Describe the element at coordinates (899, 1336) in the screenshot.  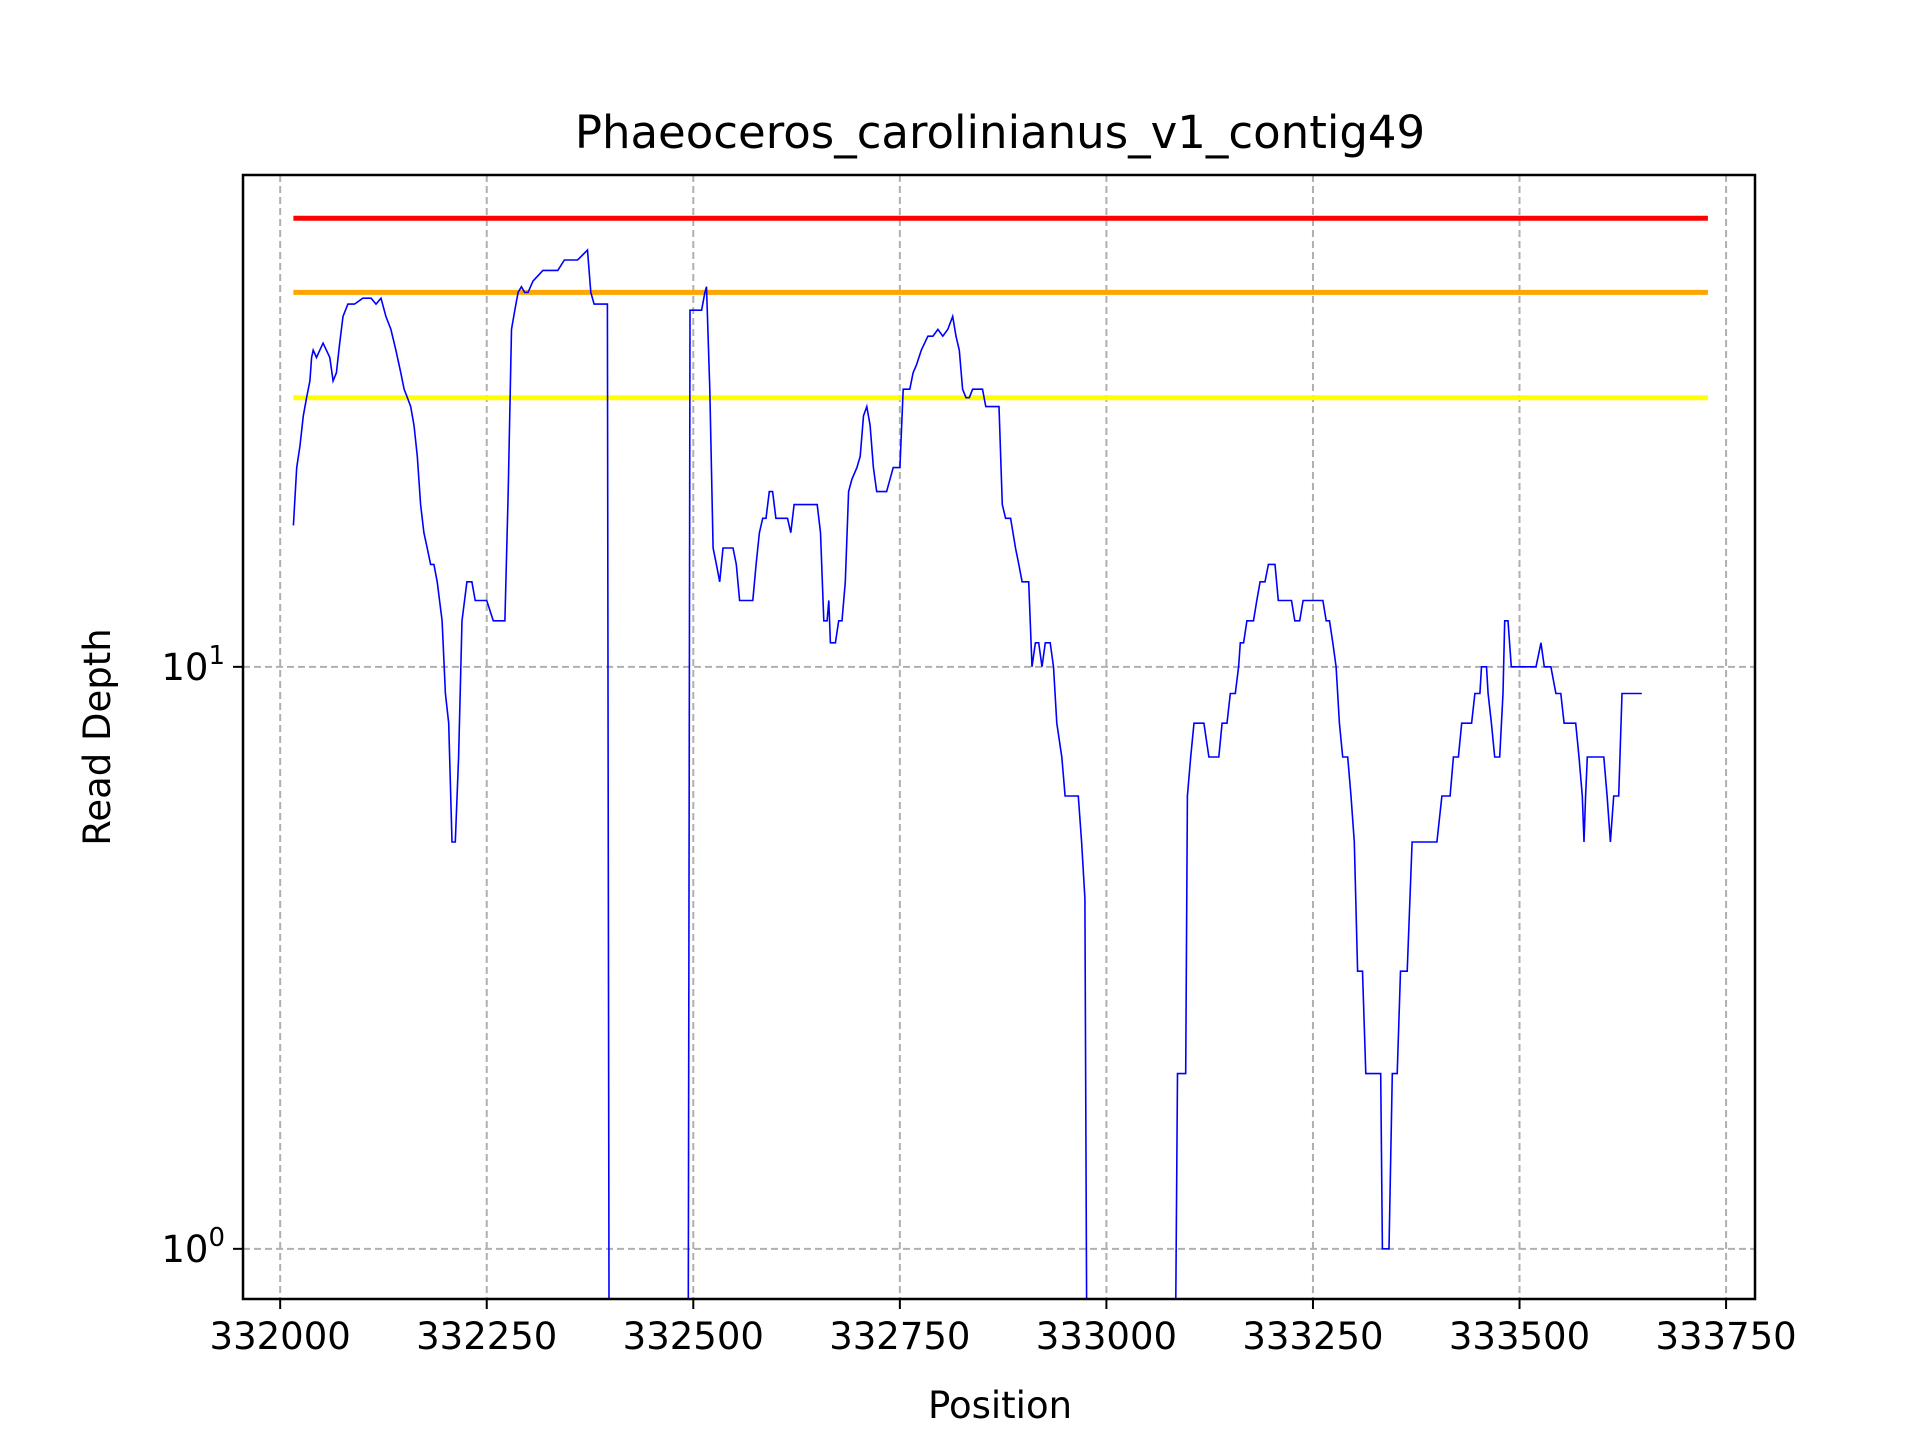
I see `x-tick-label: 332750` at that location.